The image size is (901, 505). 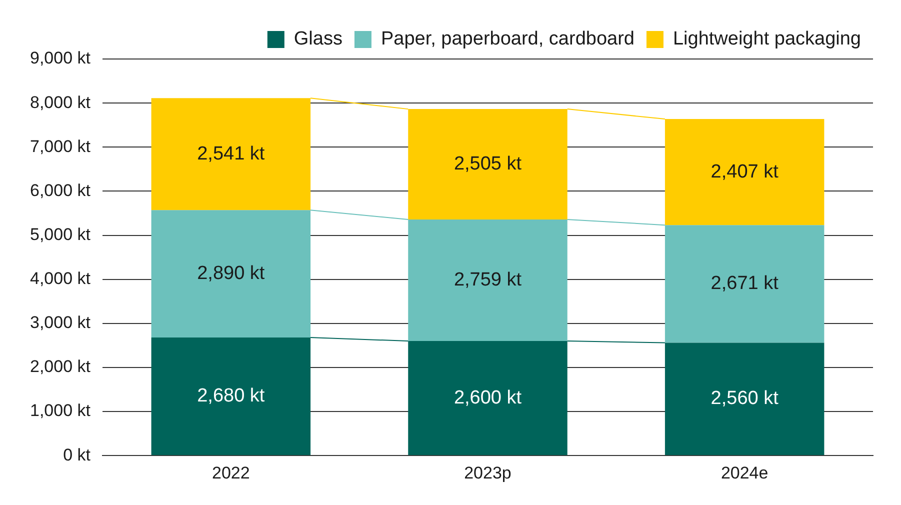 What do you see at coordinates (488, 472) in the screenshot?
I see `x-tick-label: 2023p` at bounding box center [488, 472].